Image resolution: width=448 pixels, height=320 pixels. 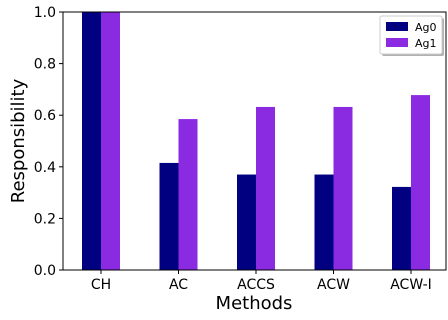 I want to click on legend-swatch-ag1, so click(x=397, y=42).